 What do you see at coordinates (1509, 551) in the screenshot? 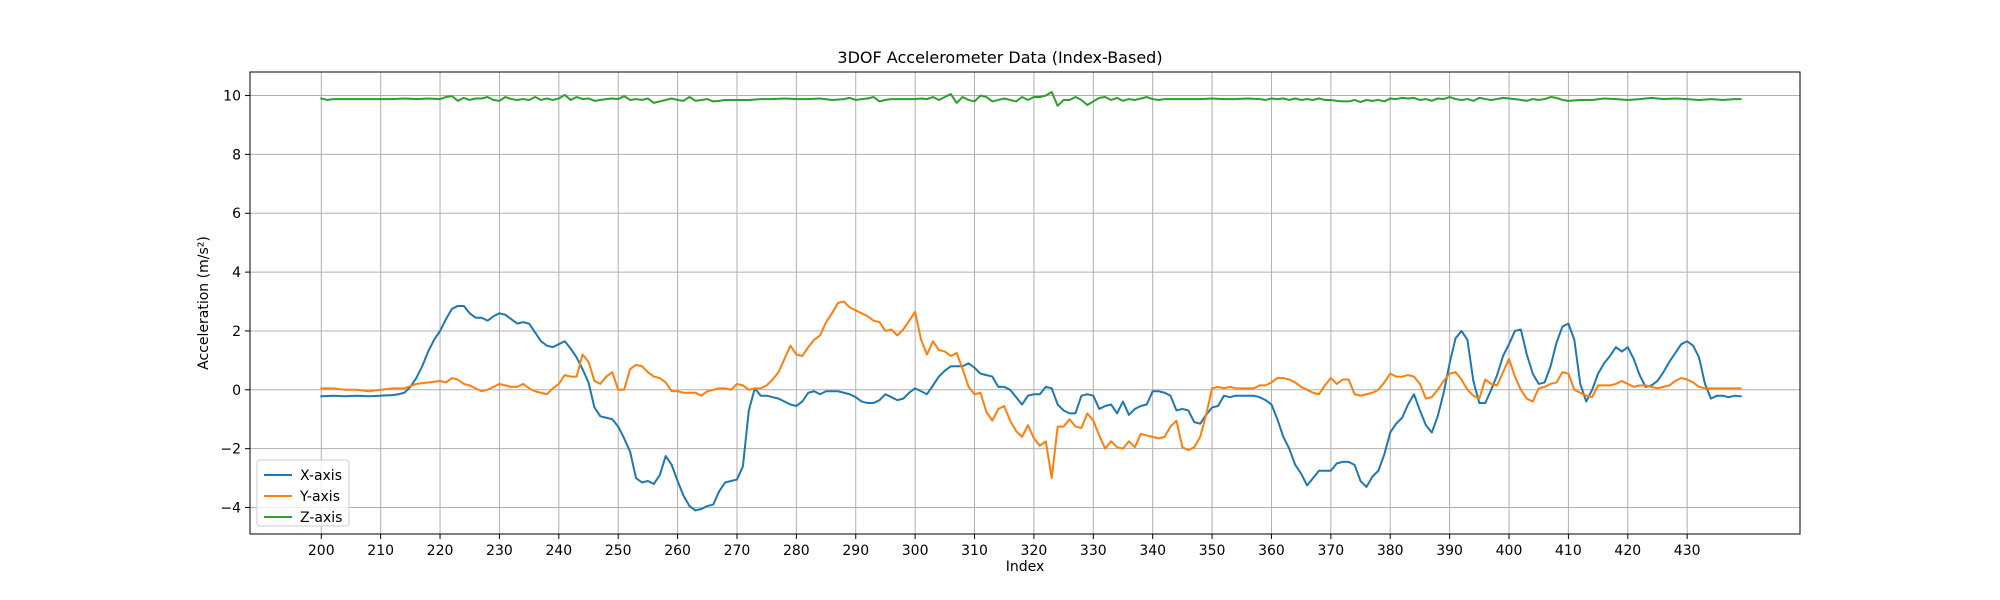
I see `x-tick-label: 400` at bounding box center [1509, 551].